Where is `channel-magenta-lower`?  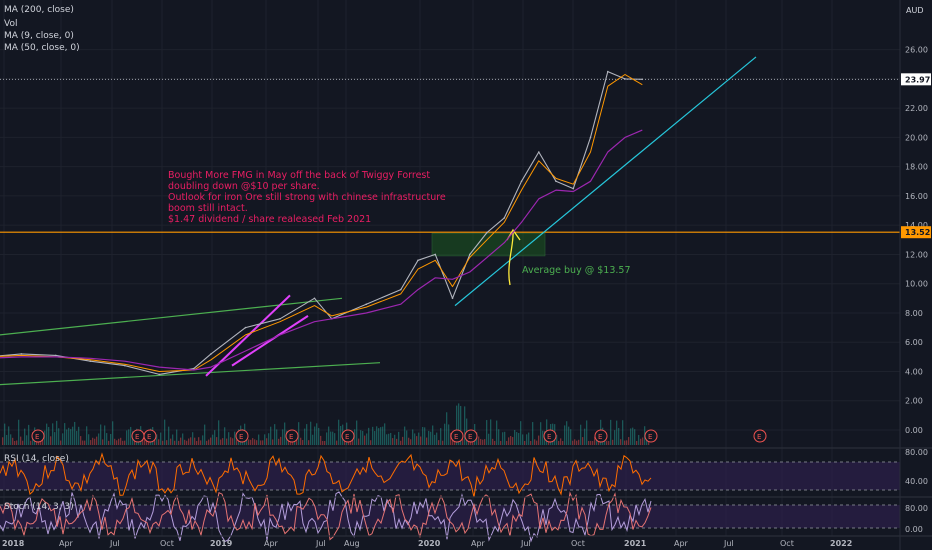 channel-magenta-lower is located at coordinates (270, 341).